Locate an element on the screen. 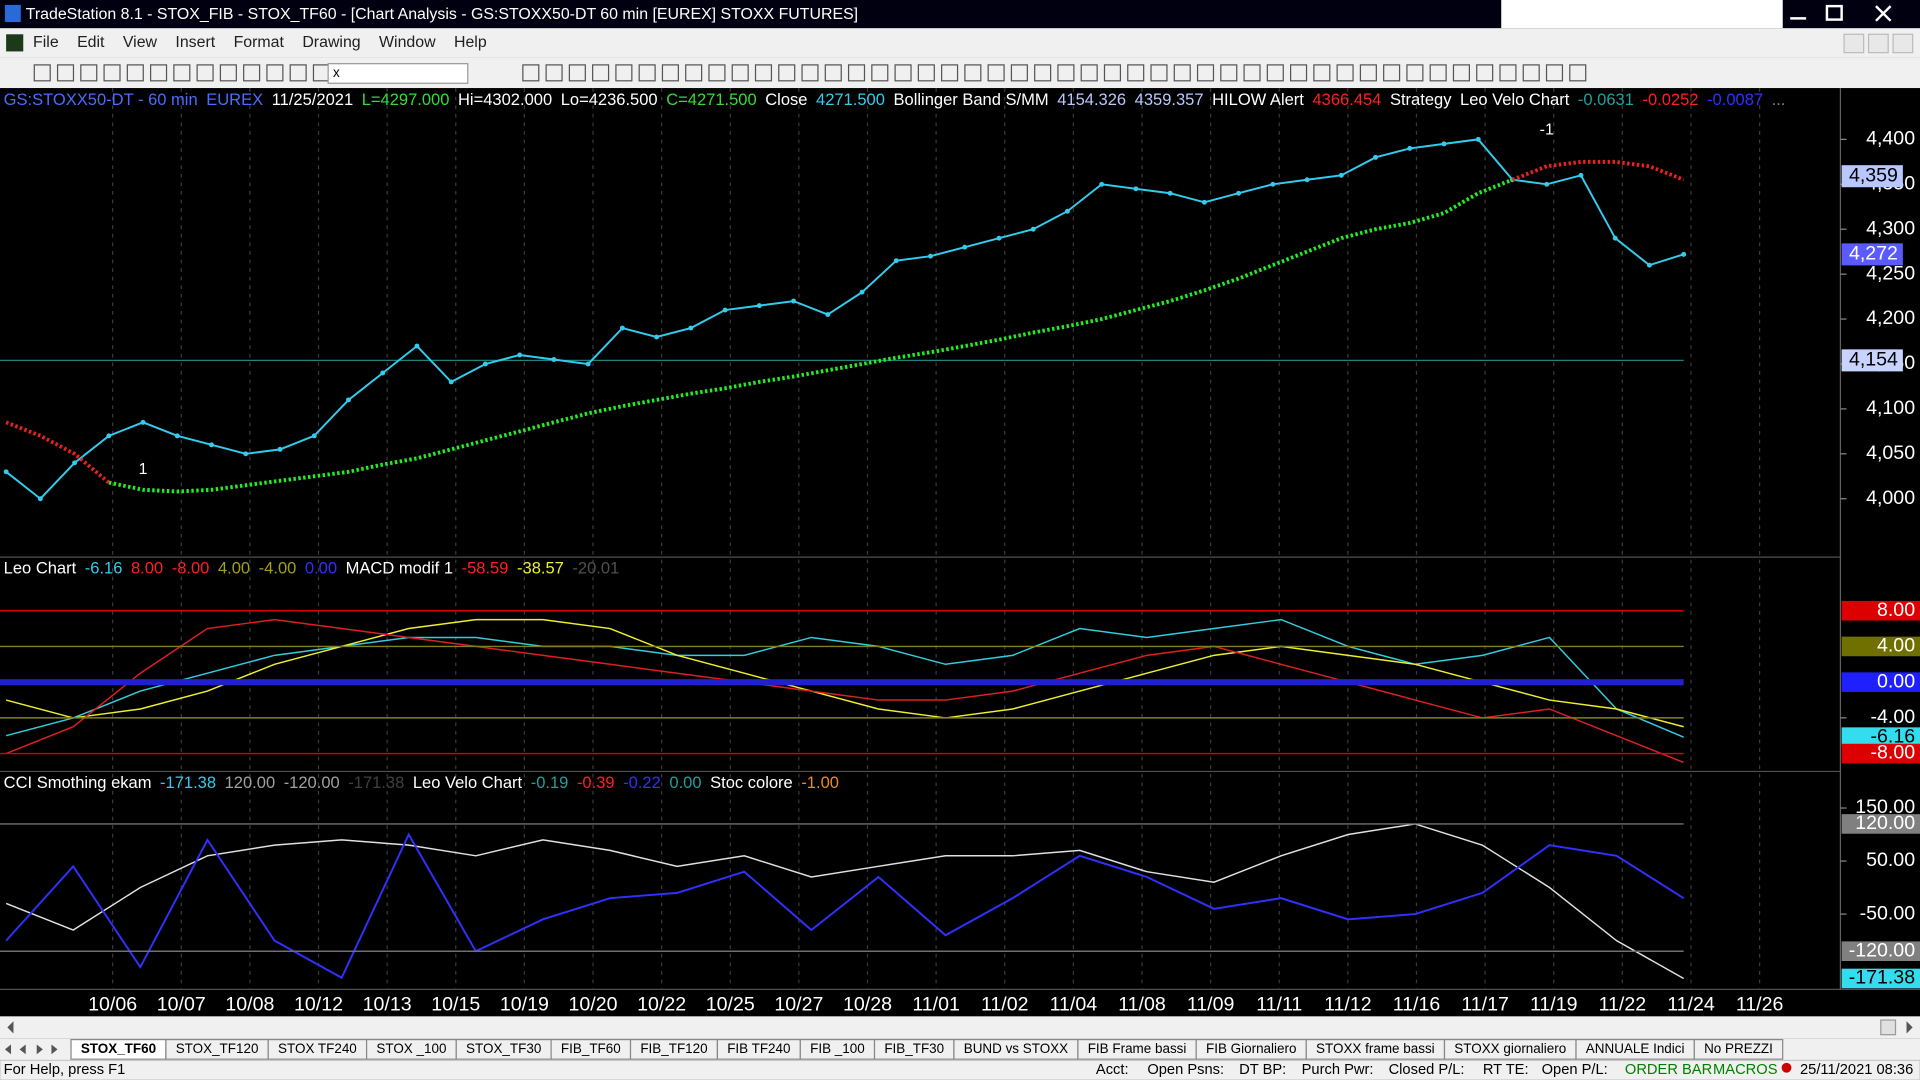 This screenshot has width=1920, height=1080. tab-label: STOX_TF120 is located at coordinates (217, 1048).